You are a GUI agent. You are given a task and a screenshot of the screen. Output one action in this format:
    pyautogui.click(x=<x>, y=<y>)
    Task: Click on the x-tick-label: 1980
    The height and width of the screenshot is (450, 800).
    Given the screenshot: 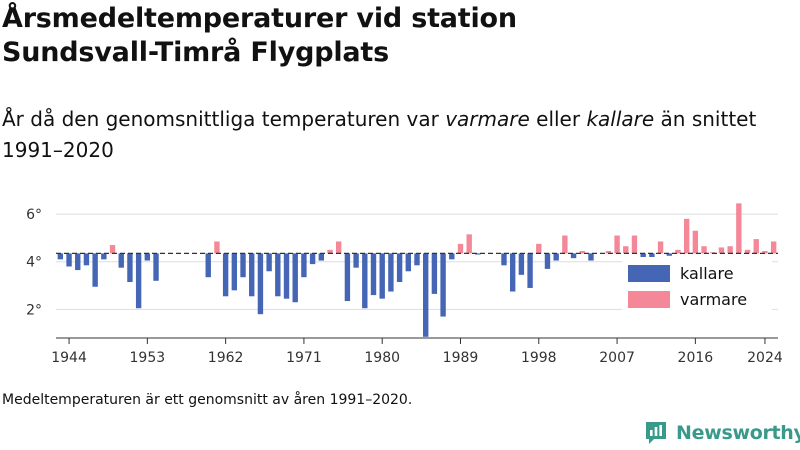 What is the action you would take?
    pyautogui.click(x=382, y=358)
    